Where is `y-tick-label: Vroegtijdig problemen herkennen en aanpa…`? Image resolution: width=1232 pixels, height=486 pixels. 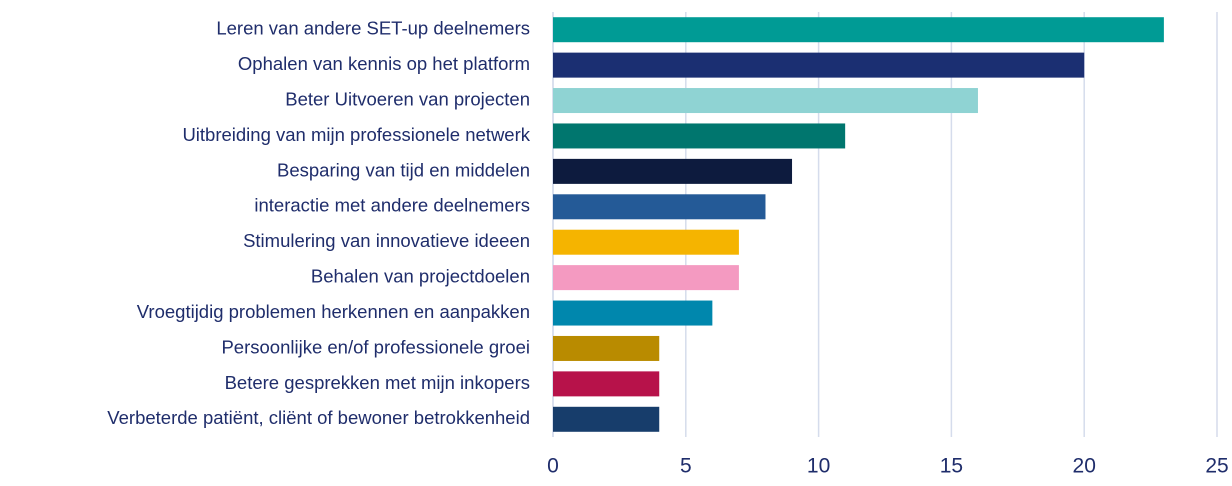 y-tick-label: Vroegtijdig problemen herkennen en aanpa… is located at coordinates (333, 311).